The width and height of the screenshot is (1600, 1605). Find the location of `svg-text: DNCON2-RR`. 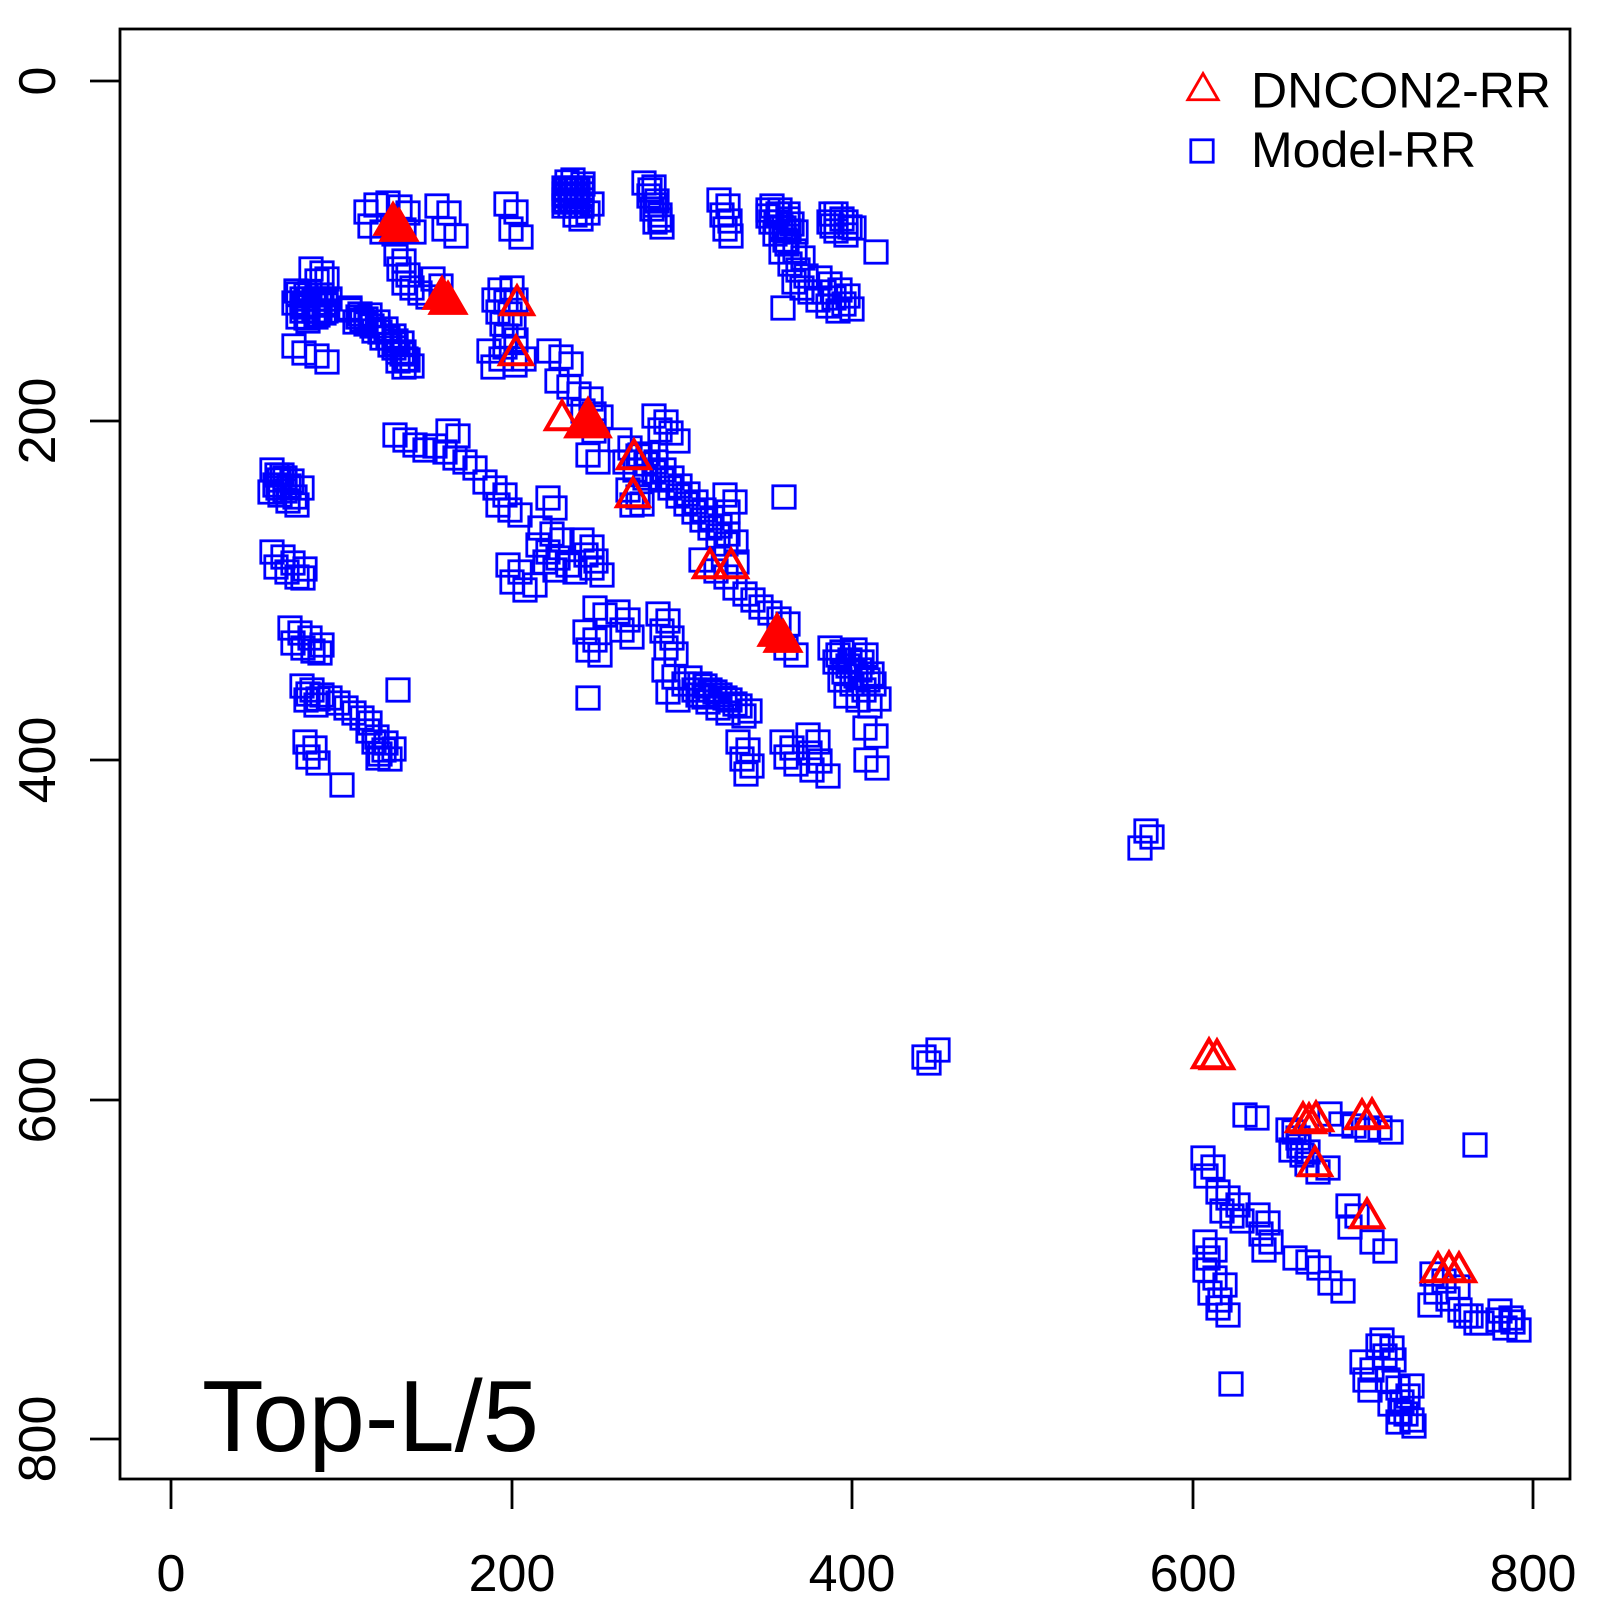

svg-text: DNCON2-RR is located at coordinates (1401, 91).